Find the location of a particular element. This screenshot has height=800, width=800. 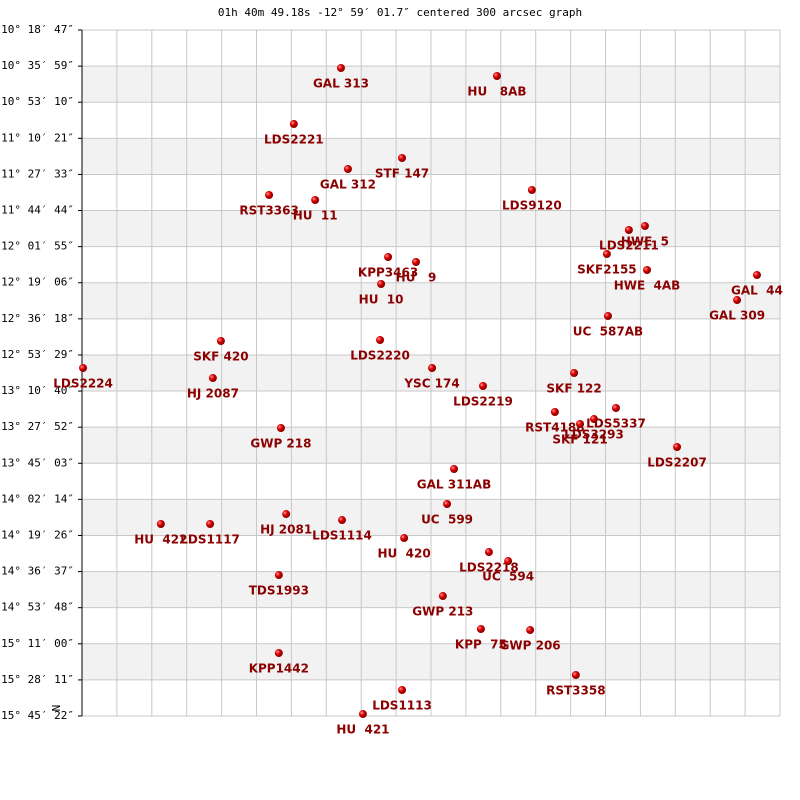

star-label: LDS3293 is located at coordinates (594, 435).